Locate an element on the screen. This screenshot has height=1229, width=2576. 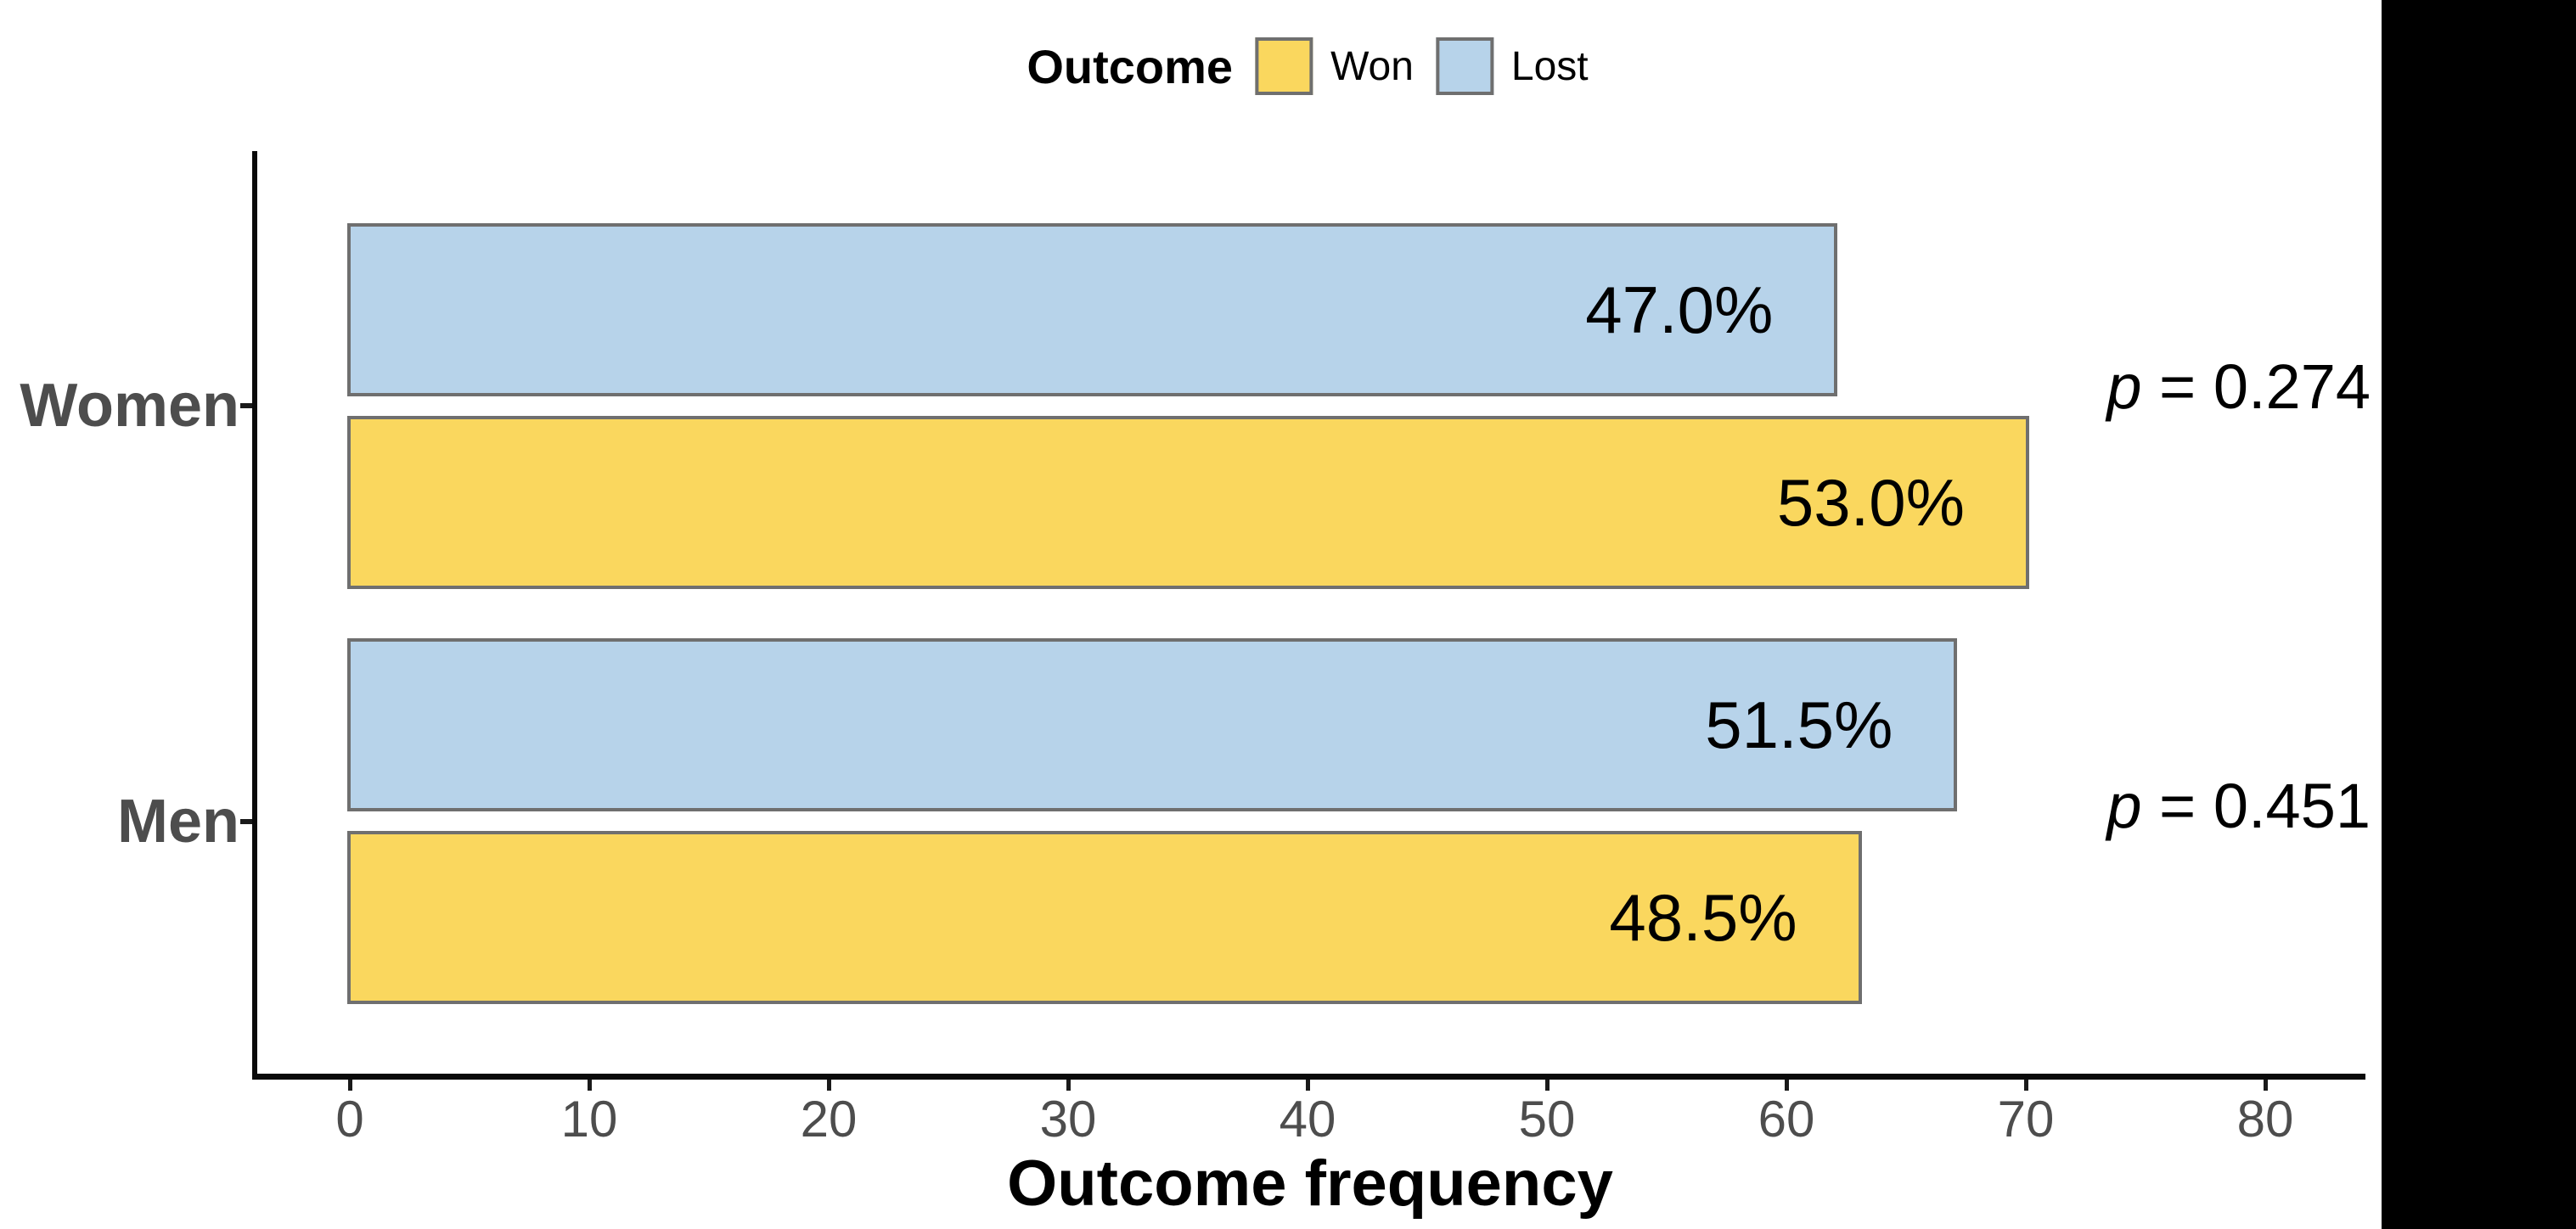
bar-men-lost: 51.5% is located at coordinates (1152, 724).